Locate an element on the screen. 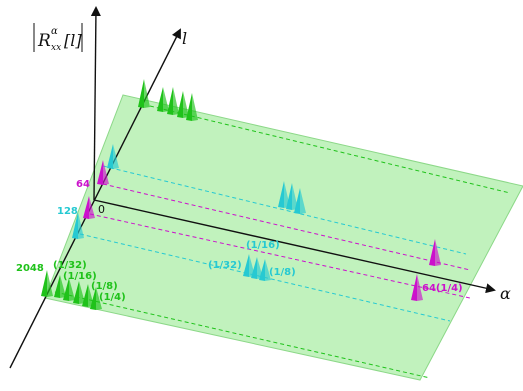  green-label-1-4: (1/4) is located at coordinates (112, 297).